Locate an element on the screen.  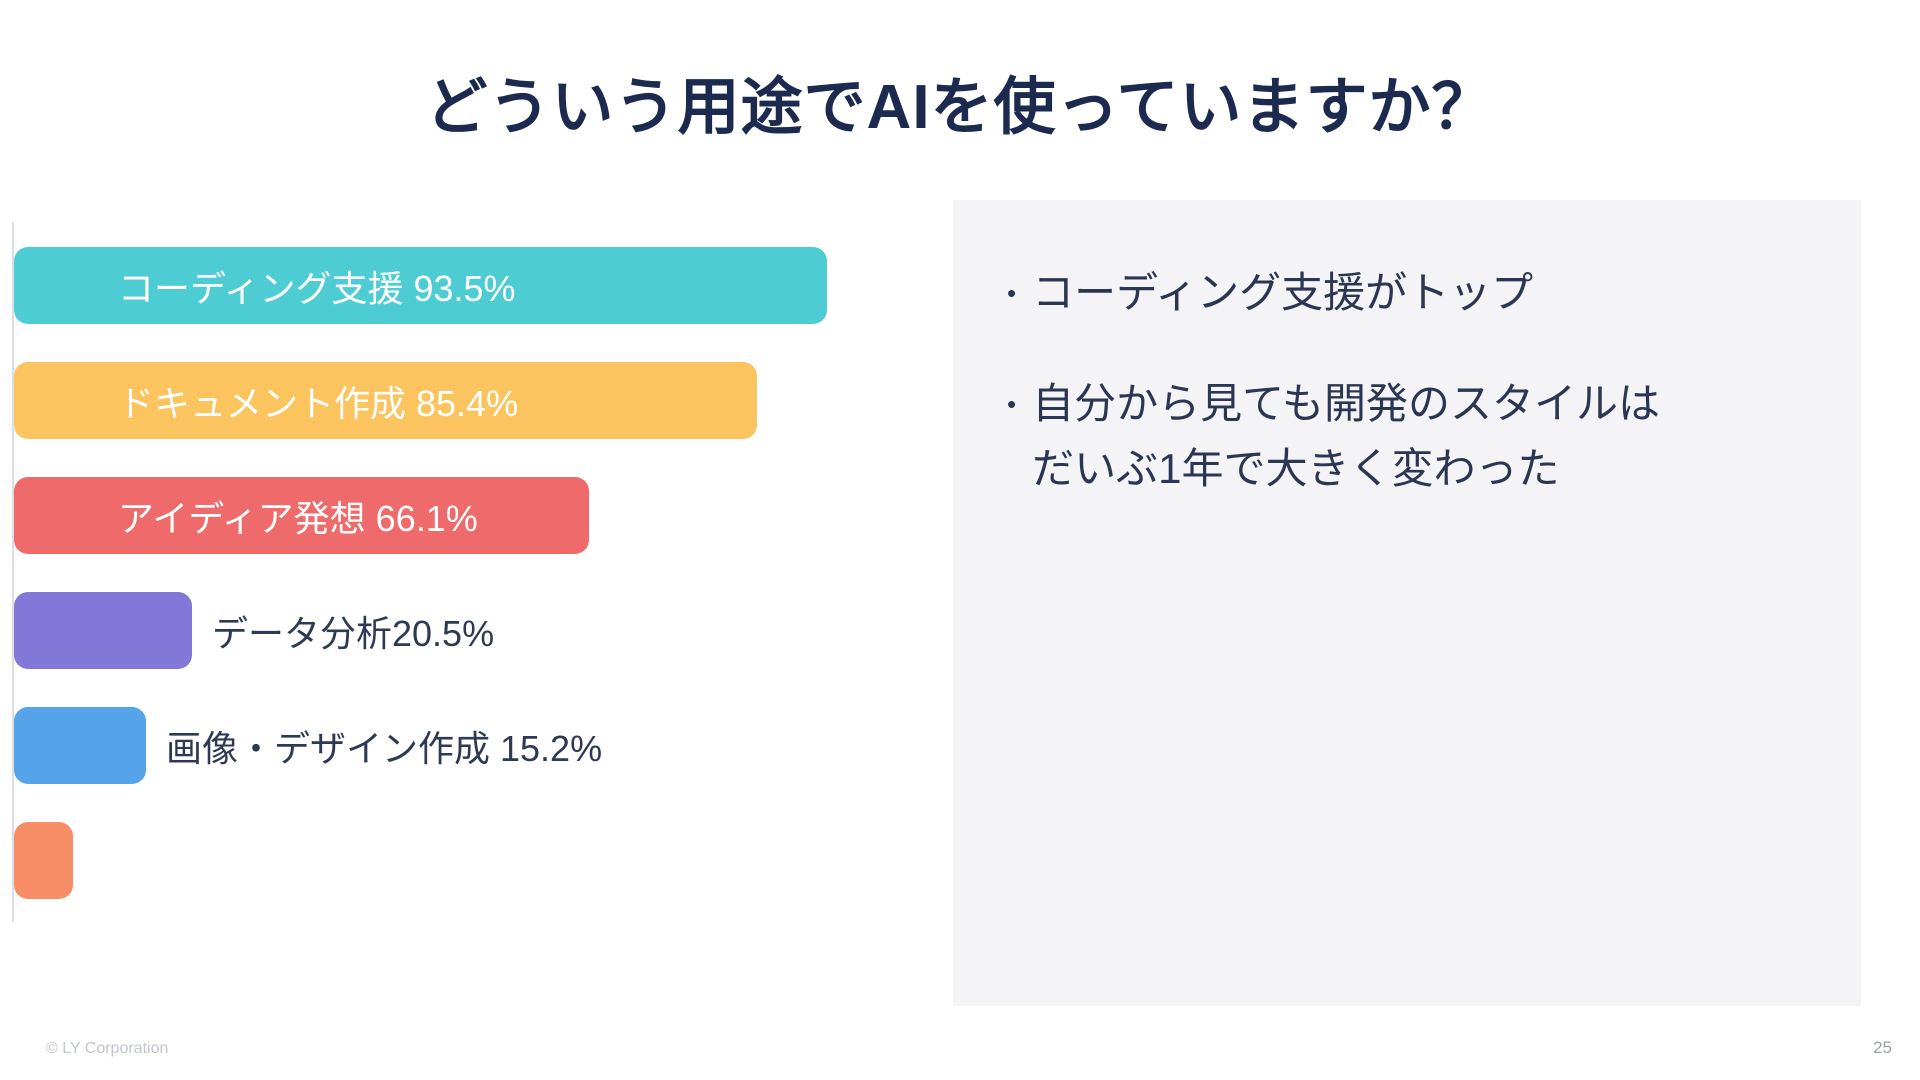
bullet-line: コーディング支援がトップ is located at coordinates (1283, 292).